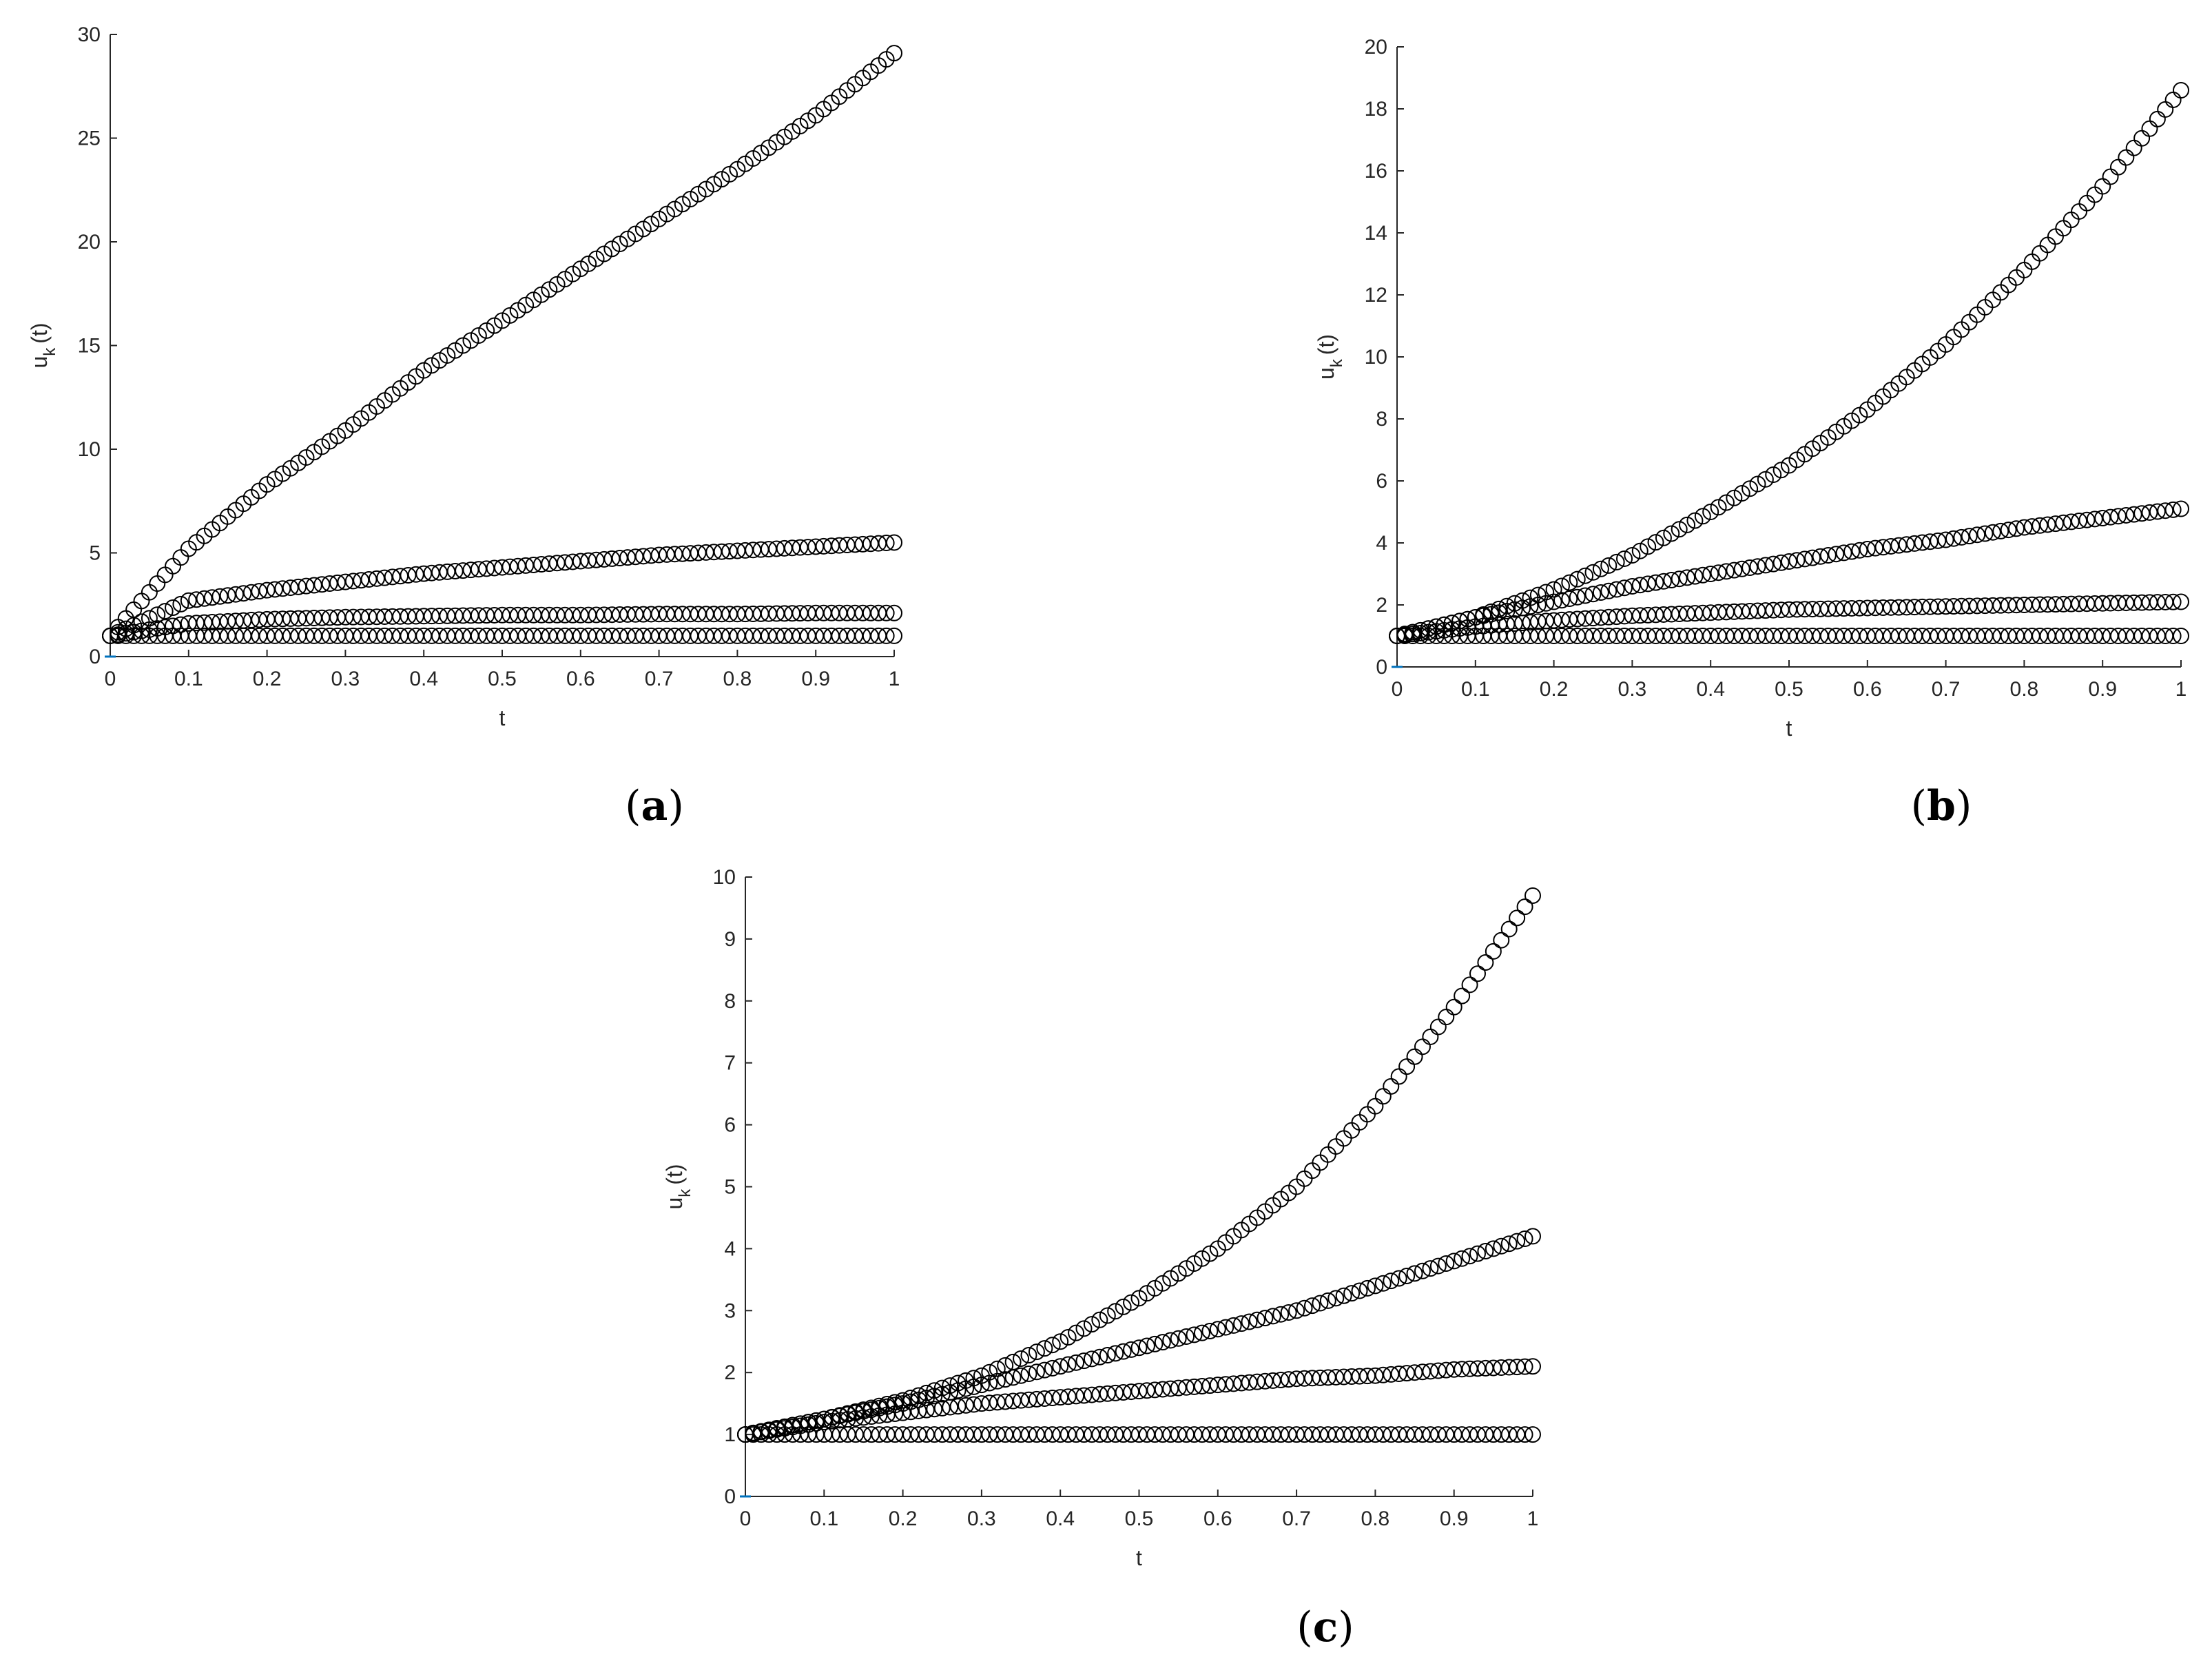  What do you see at coordinates (1376, 171) in the screenshot?
I see `y-tick-label: 16` at bounding box center [1376, 171].